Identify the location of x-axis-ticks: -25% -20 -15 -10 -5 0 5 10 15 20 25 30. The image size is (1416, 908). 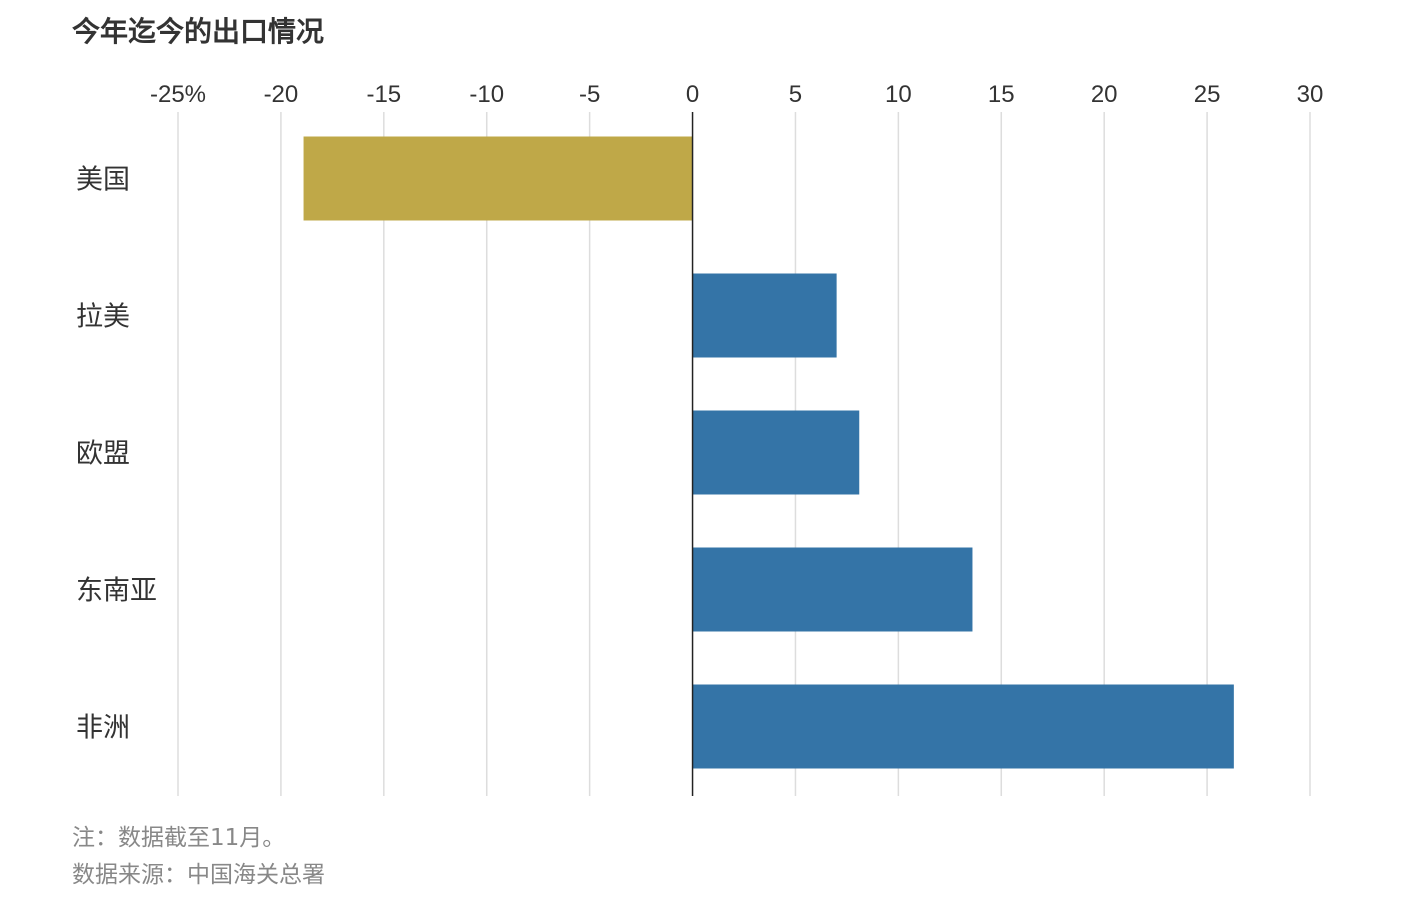
(736, 94).